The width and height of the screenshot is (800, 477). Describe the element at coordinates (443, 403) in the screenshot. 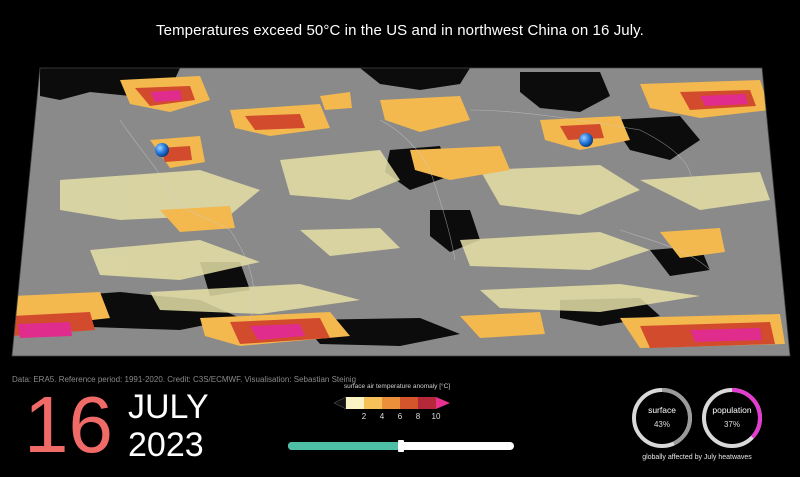

I see `legend-high-cap` at that location.